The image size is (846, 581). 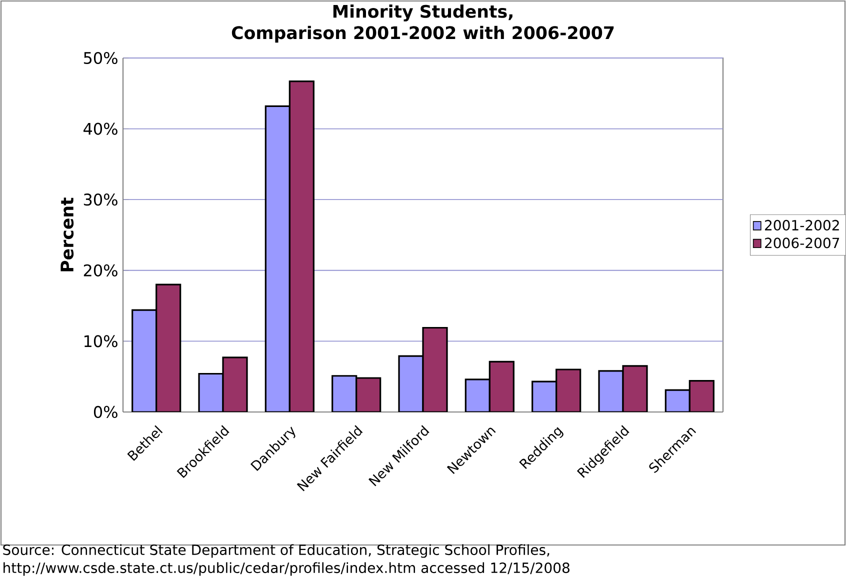 I want to click on y-tick-label: 20%, so click(x=101, y=270).